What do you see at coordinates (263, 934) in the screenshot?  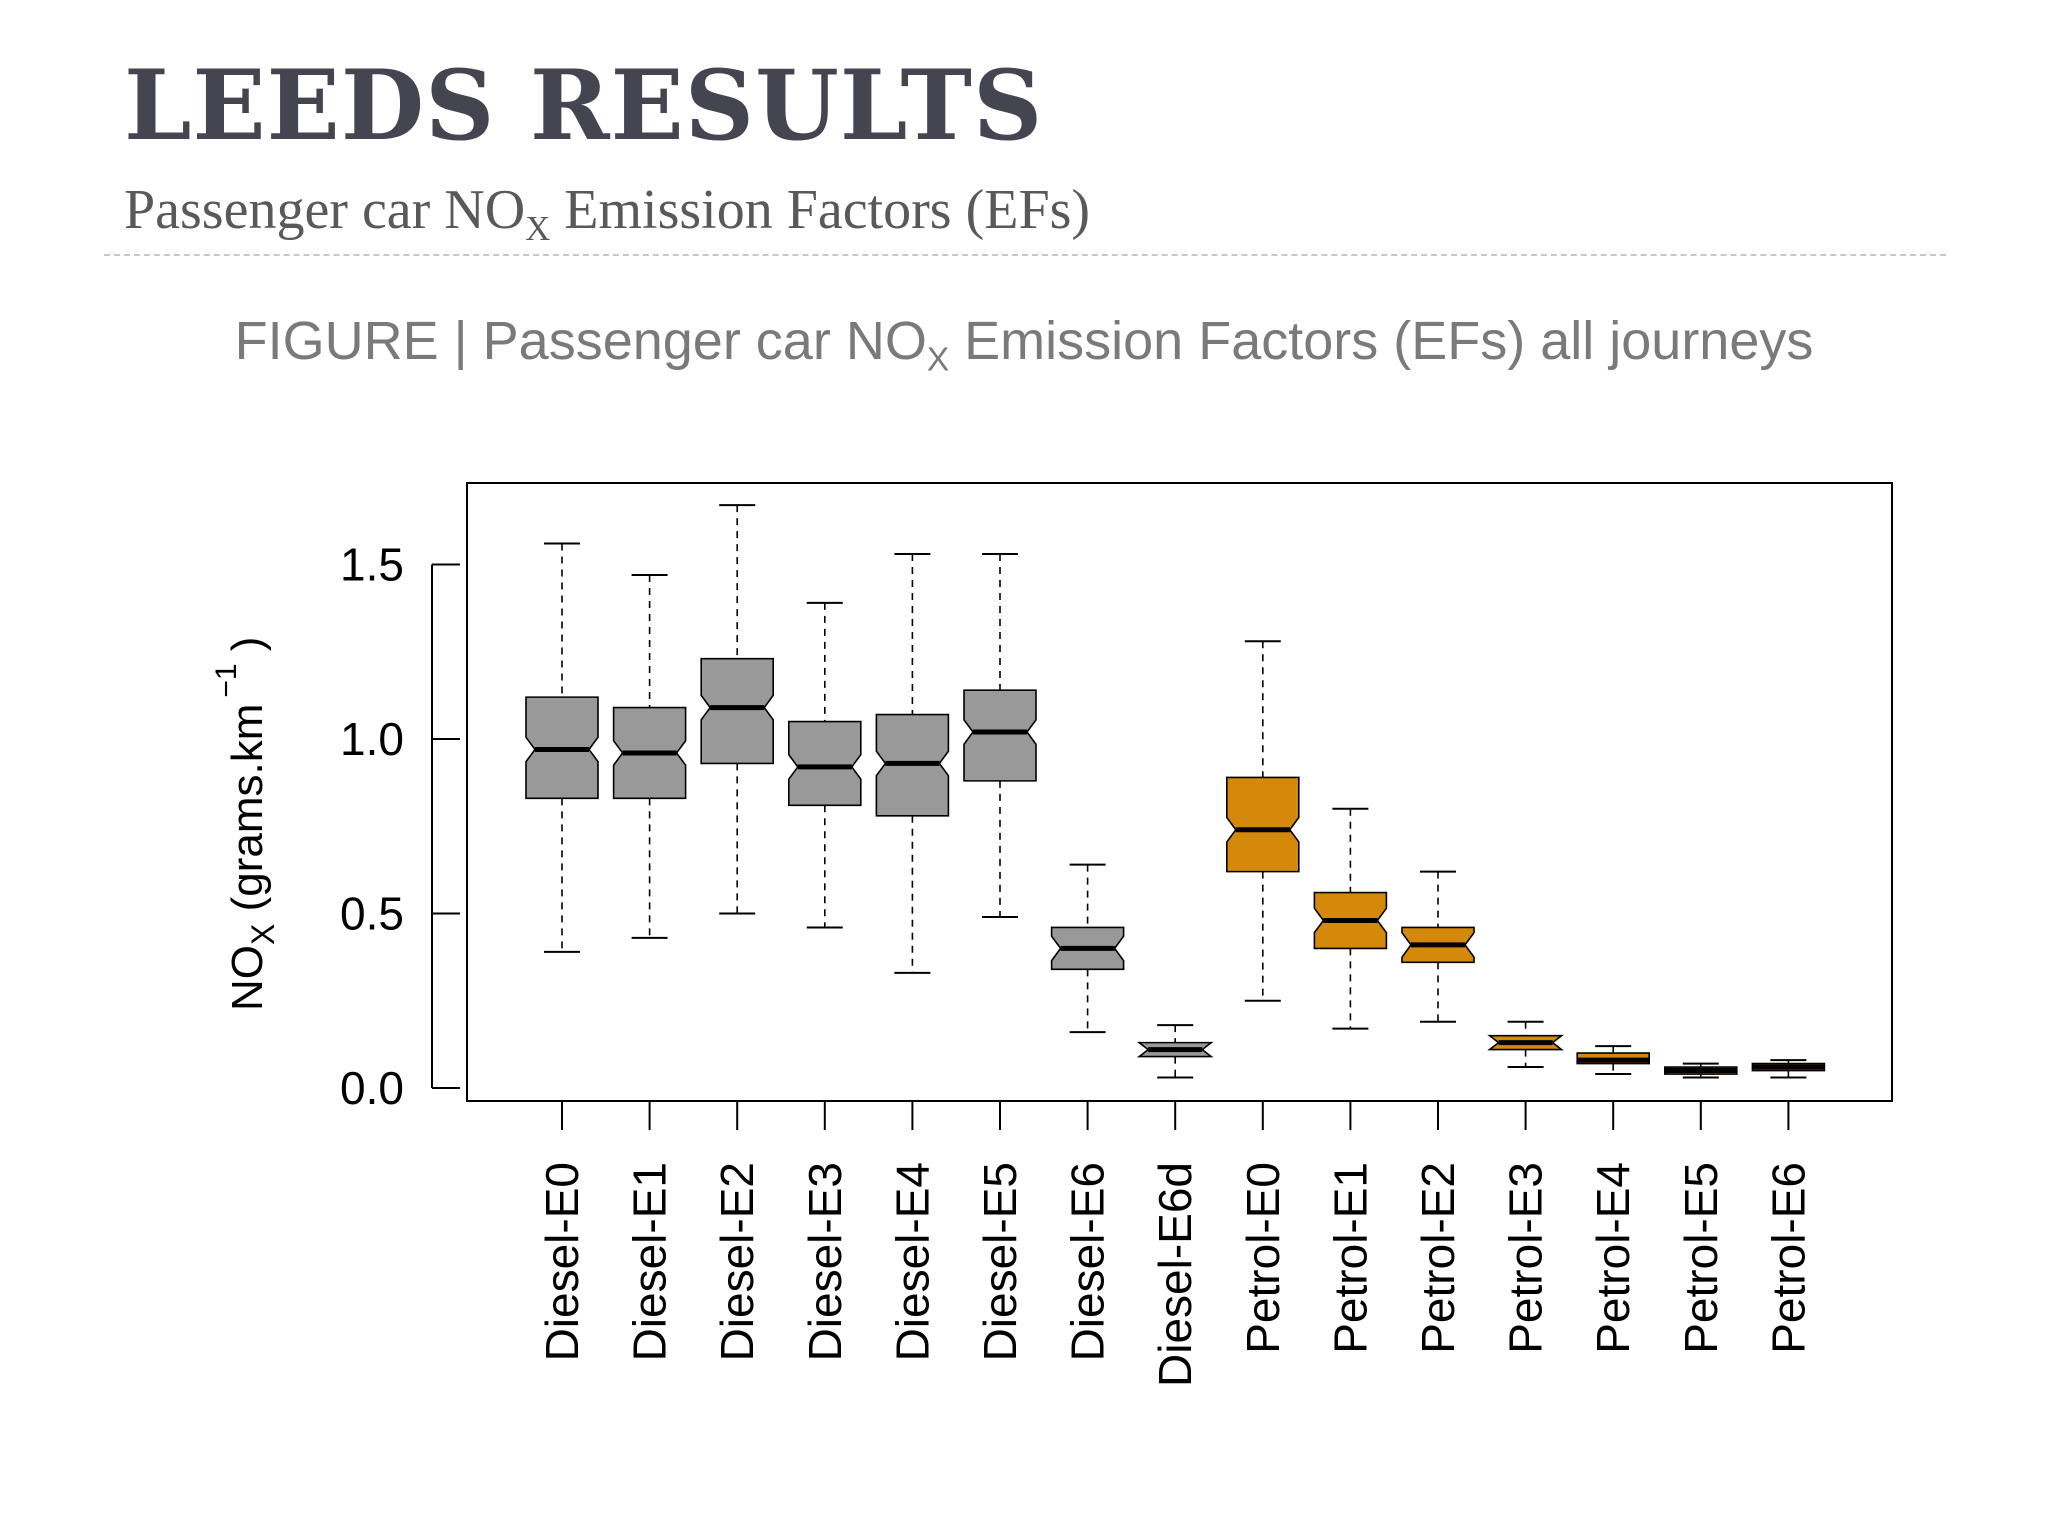 I see `y-label-sub: X` at bounding box center [263, 934].